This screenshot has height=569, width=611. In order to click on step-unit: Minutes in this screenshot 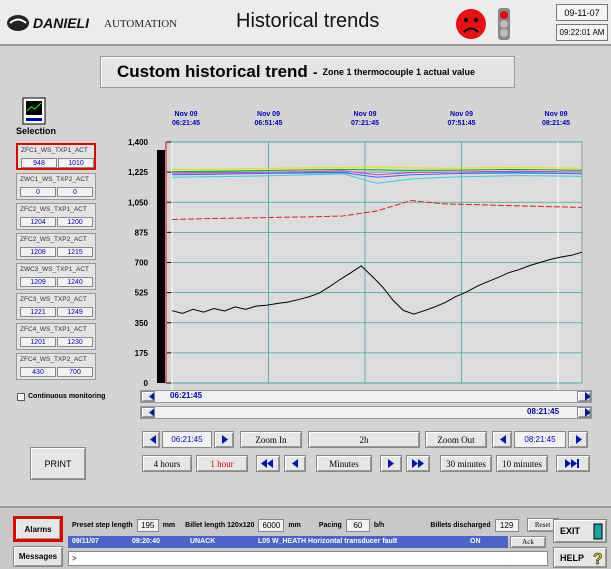, I will do `click(344, 463)`.